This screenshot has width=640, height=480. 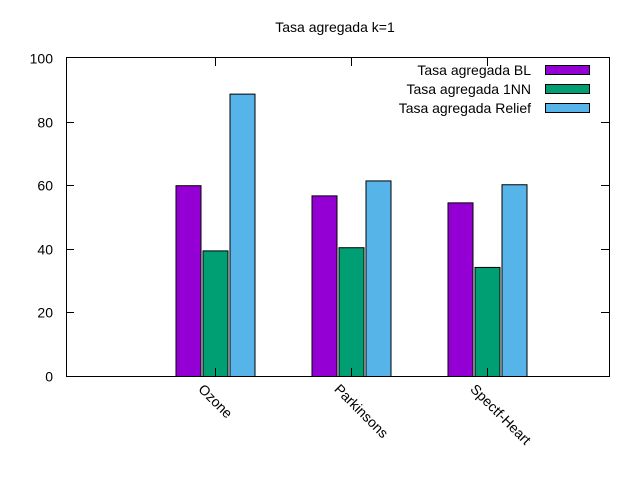 What do you see at coordinates (465, 108) in the screenshot?
I see `legend-label: Tasa agregada Relief` at bounding box center [465, 108].